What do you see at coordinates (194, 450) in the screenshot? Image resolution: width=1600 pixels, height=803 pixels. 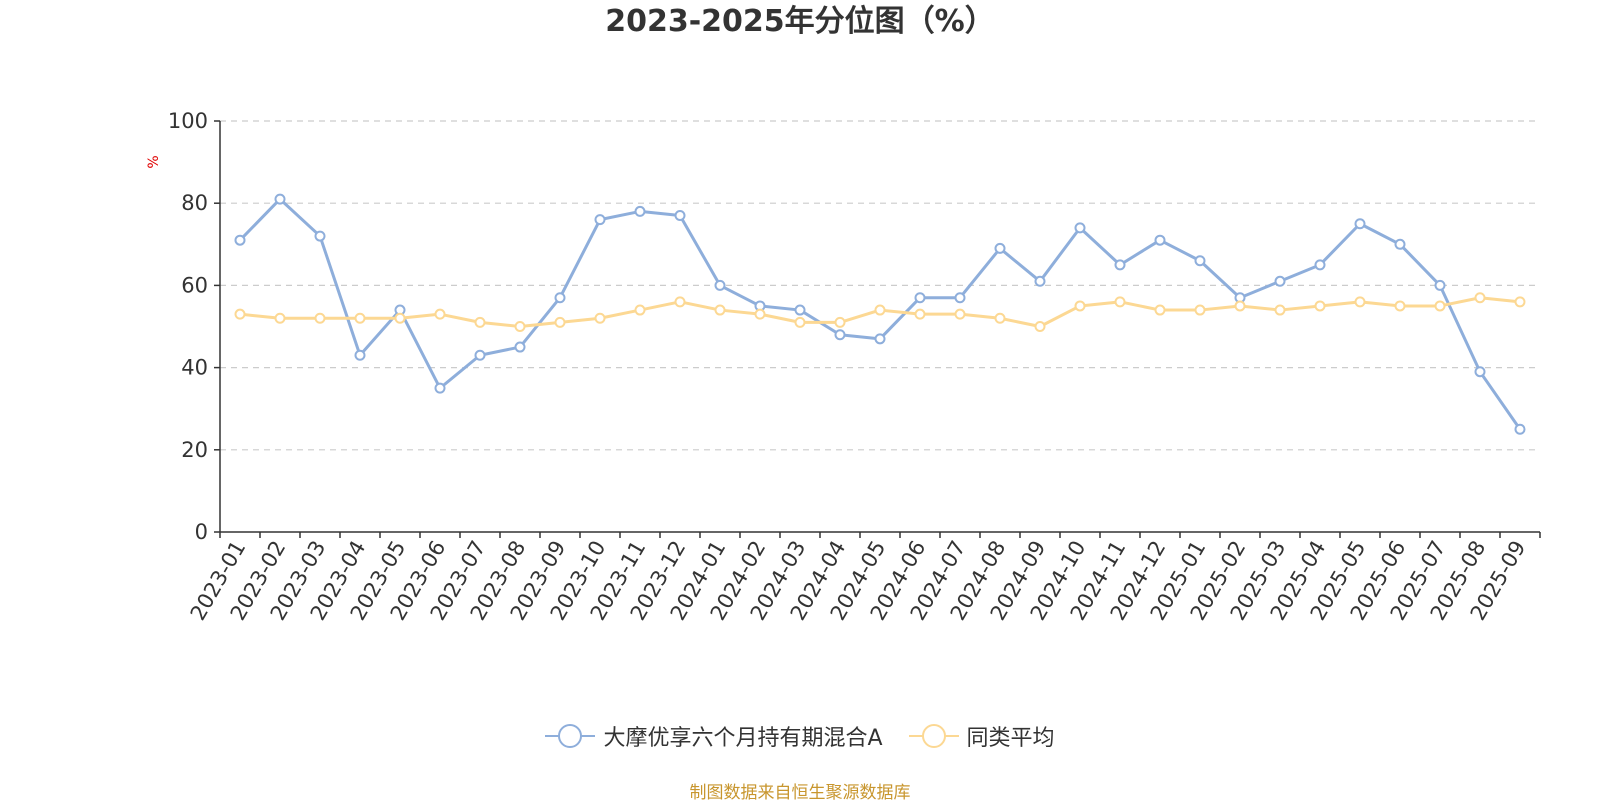 I see `y-tick-label: 20` at bounding box center [194, 450].